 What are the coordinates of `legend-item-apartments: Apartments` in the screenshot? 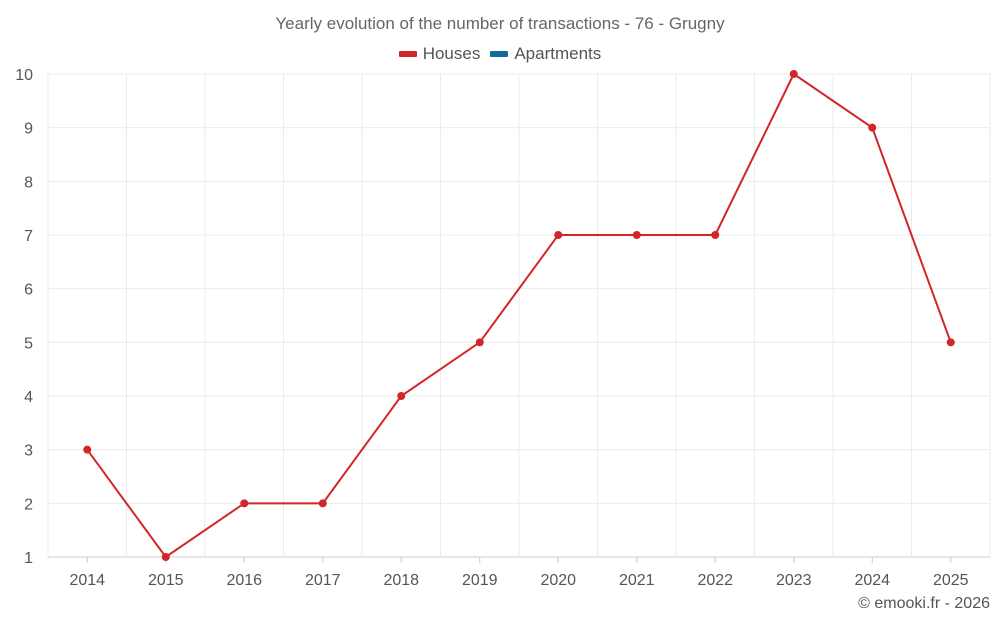 It's located at (545, 54).